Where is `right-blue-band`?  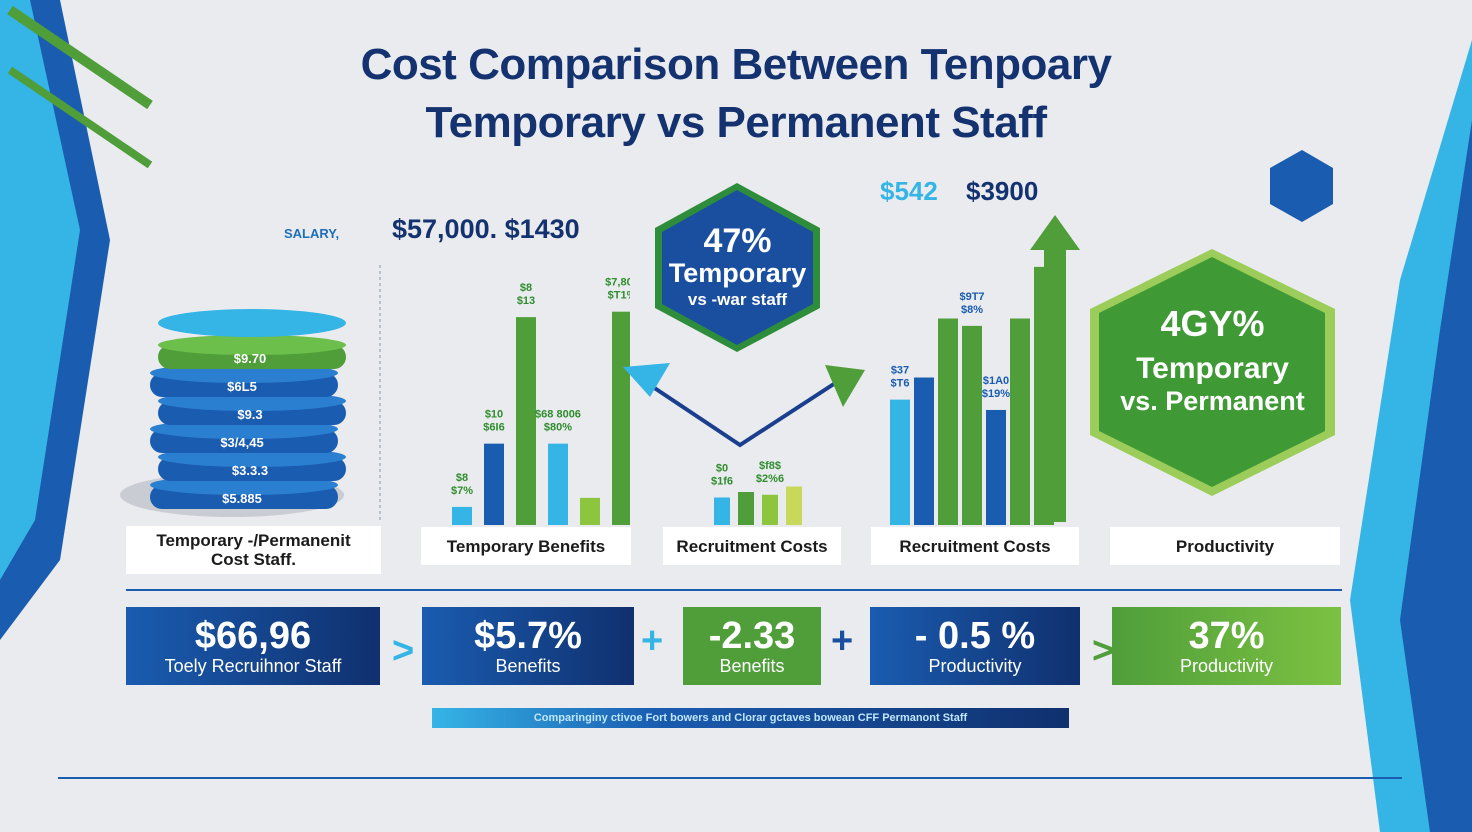
right-blue-band is located at coordinates (1436, 476).